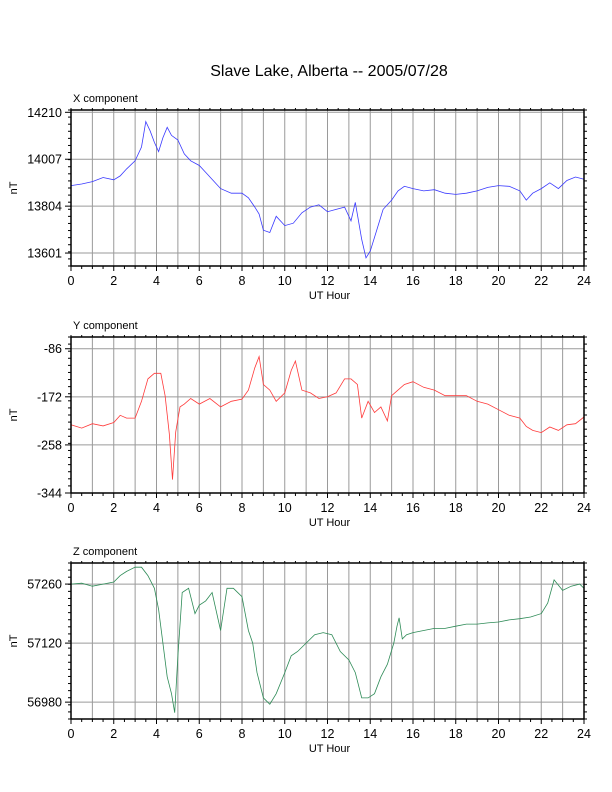 The image size is (612, 792). Describe the element at coordinates (105, 99) in the screenshot. I see `panel-title: X component` at that location.